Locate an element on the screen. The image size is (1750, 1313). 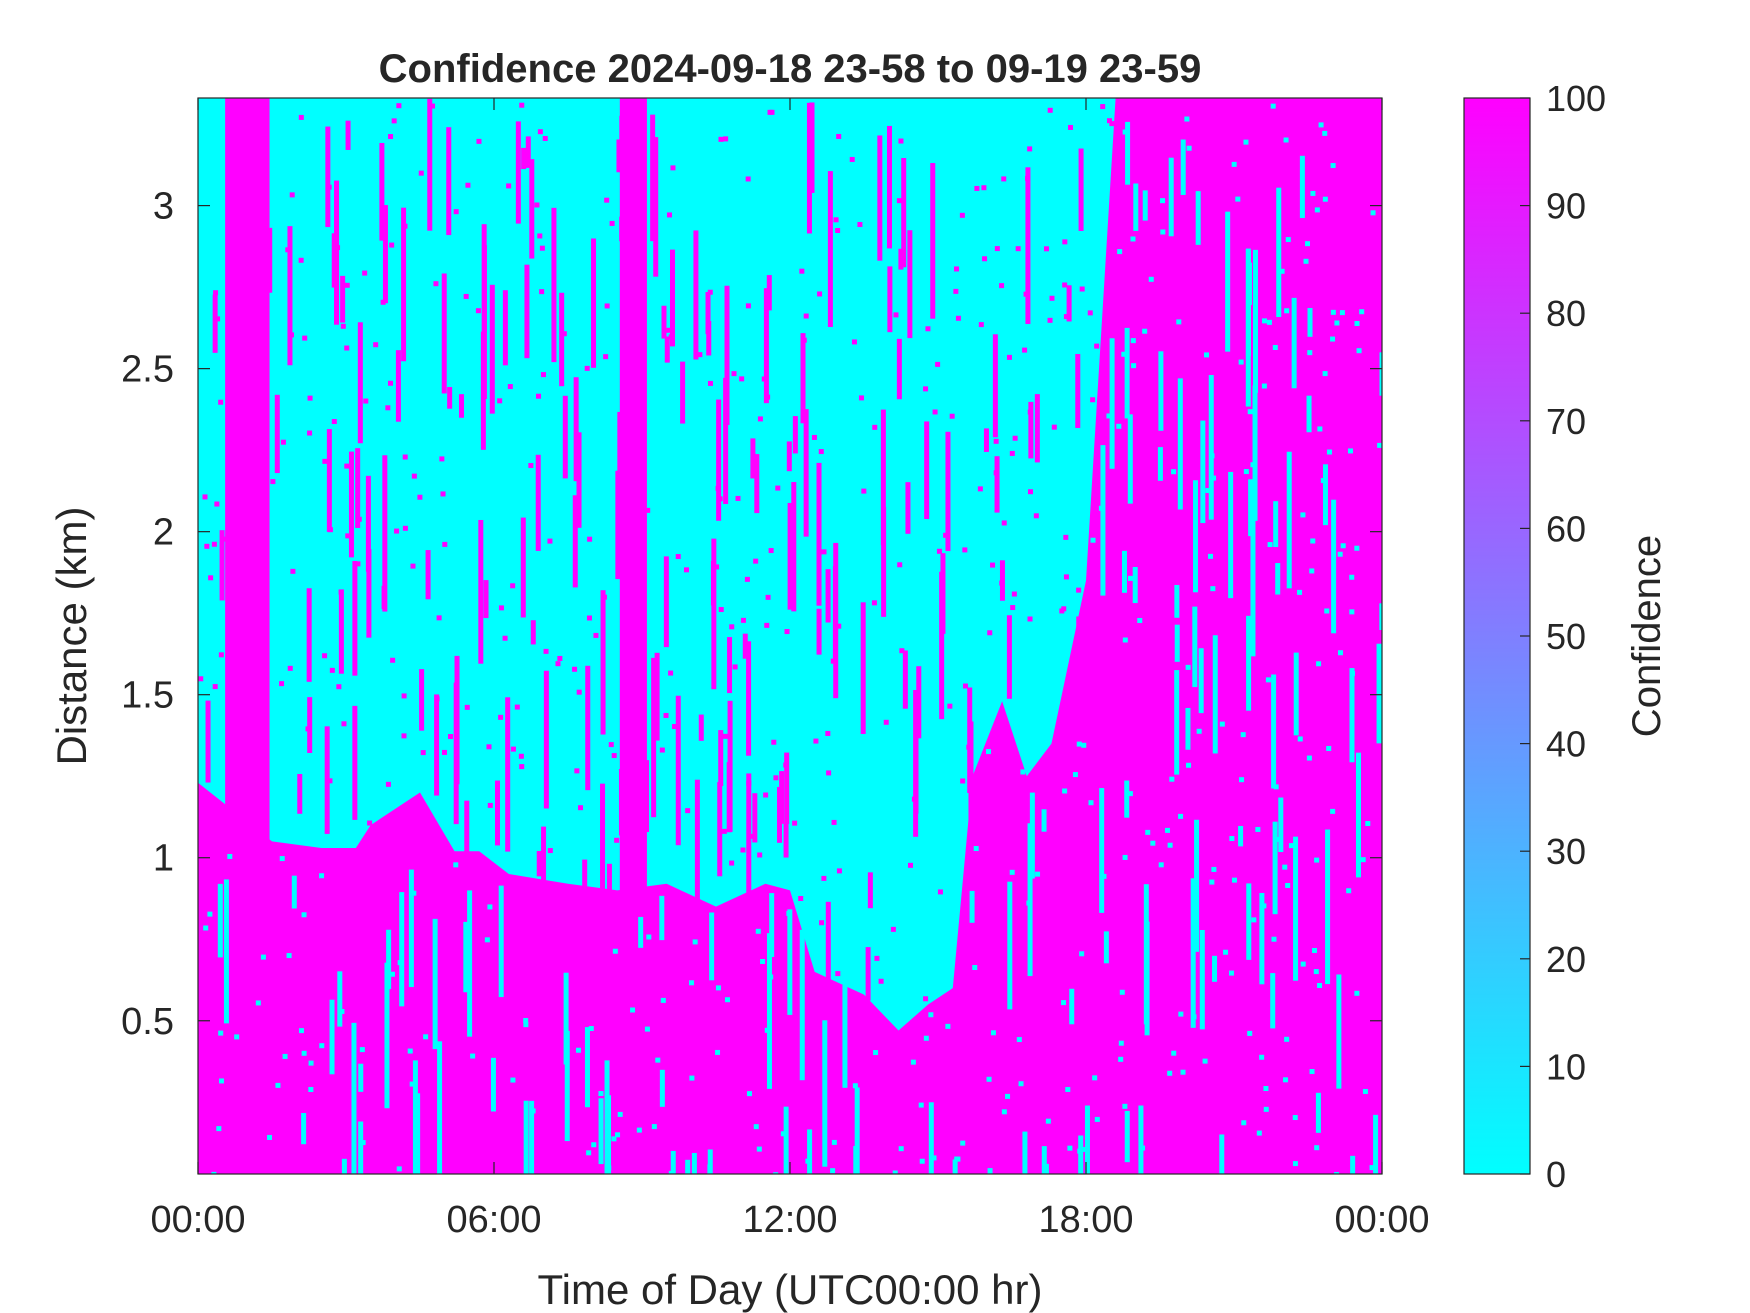
y-tick-label: 2.5 is located at coordinates (147, 370).